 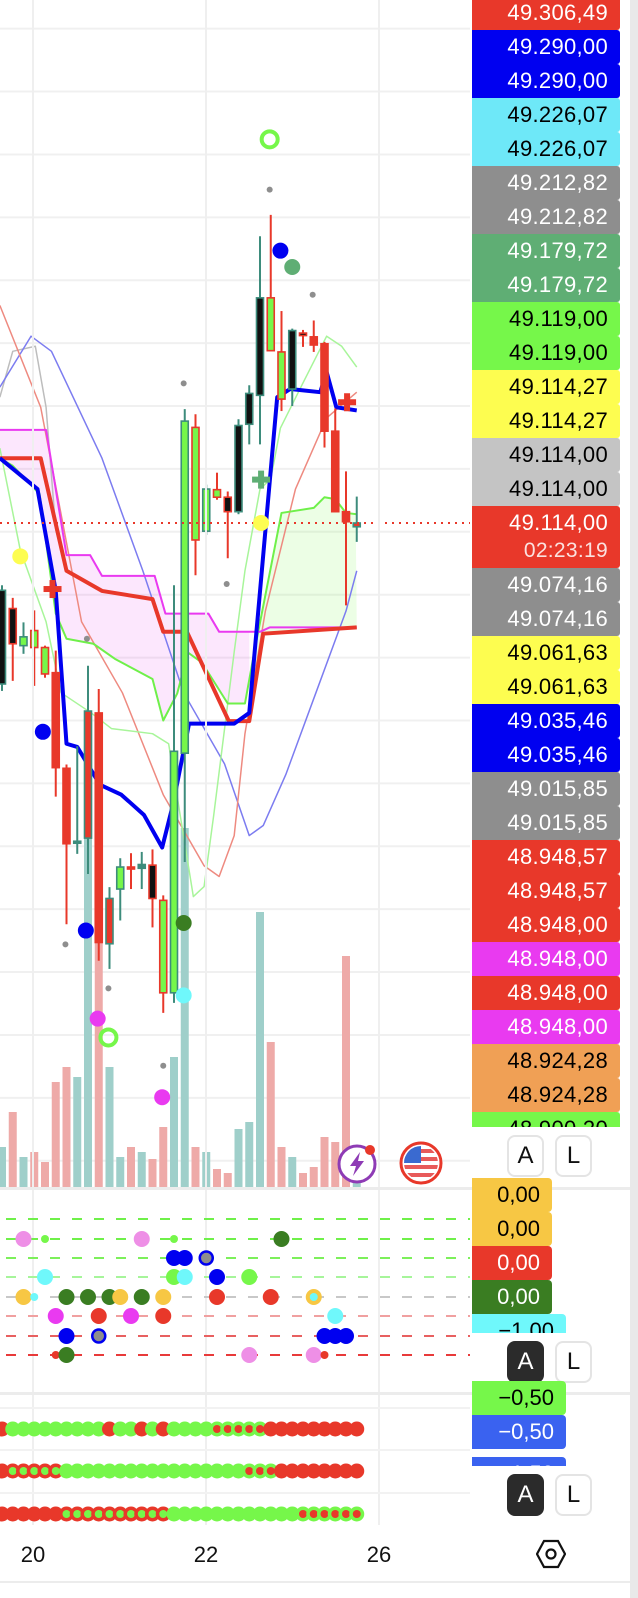 I want to click on main-auto-scale-button: A, so click(x=525, y=1156).